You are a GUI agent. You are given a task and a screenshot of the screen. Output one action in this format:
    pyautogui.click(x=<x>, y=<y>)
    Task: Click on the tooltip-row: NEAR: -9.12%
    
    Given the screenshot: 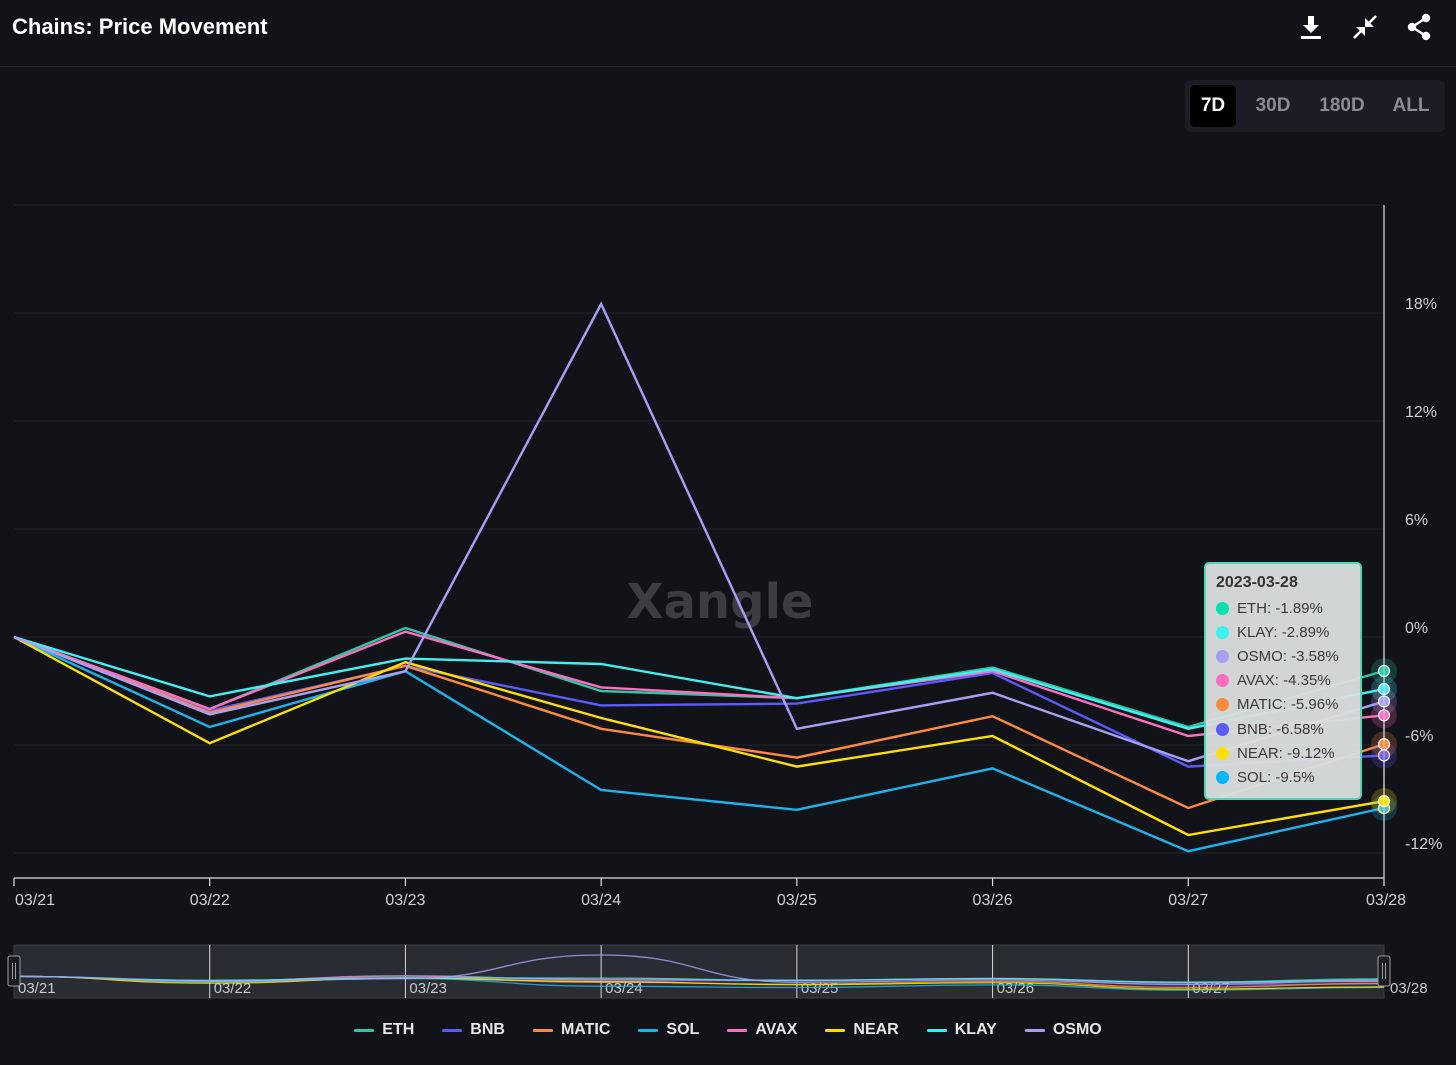 What is the action you would take?
    pyautogui.click(x=1283, y=753)
    